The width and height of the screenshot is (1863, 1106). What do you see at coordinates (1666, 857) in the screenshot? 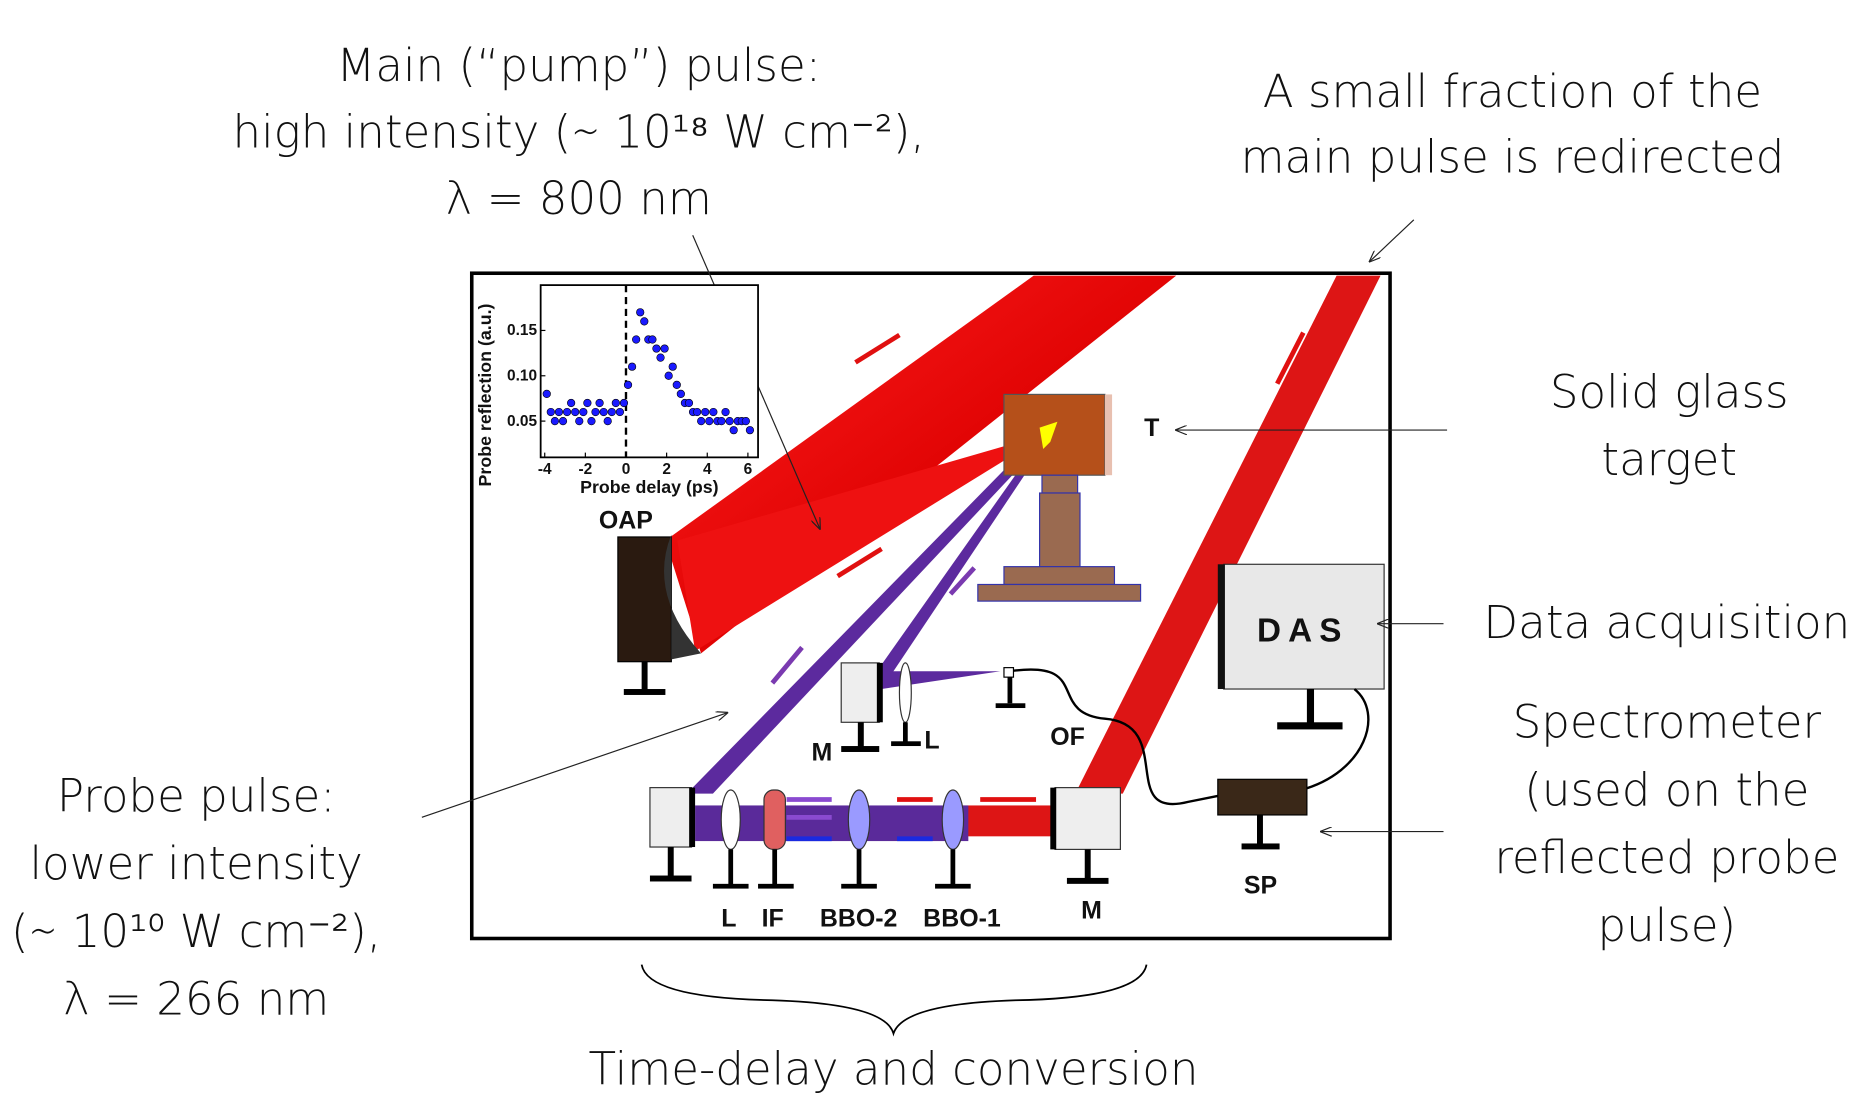
I see `annotation: reflected probe` at bounding box center [1666, 857].